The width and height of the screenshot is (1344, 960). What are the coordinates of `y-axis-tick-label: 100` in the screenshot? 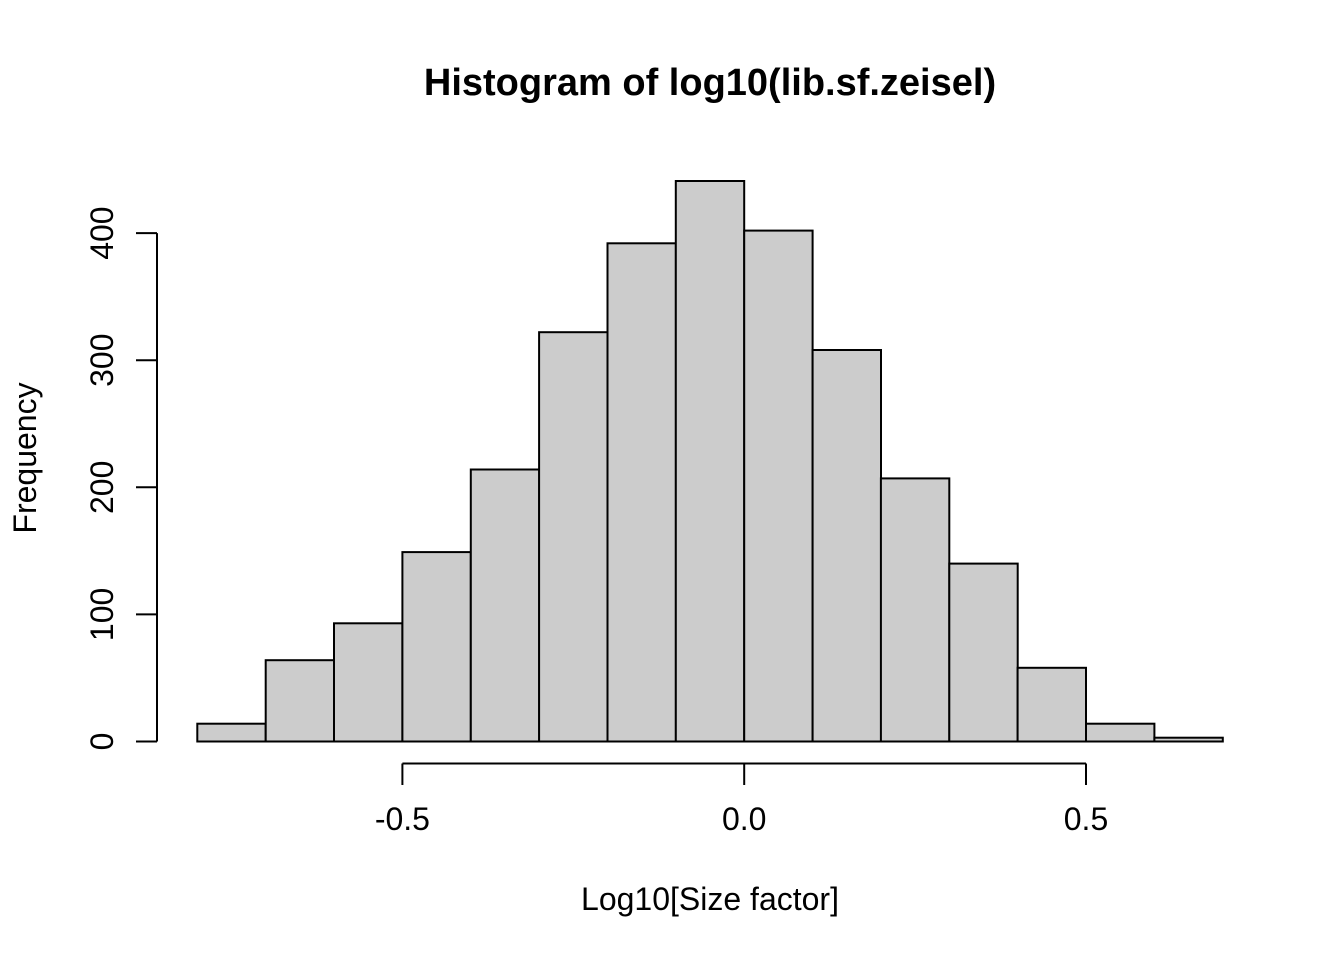 It's located at (102, 614).